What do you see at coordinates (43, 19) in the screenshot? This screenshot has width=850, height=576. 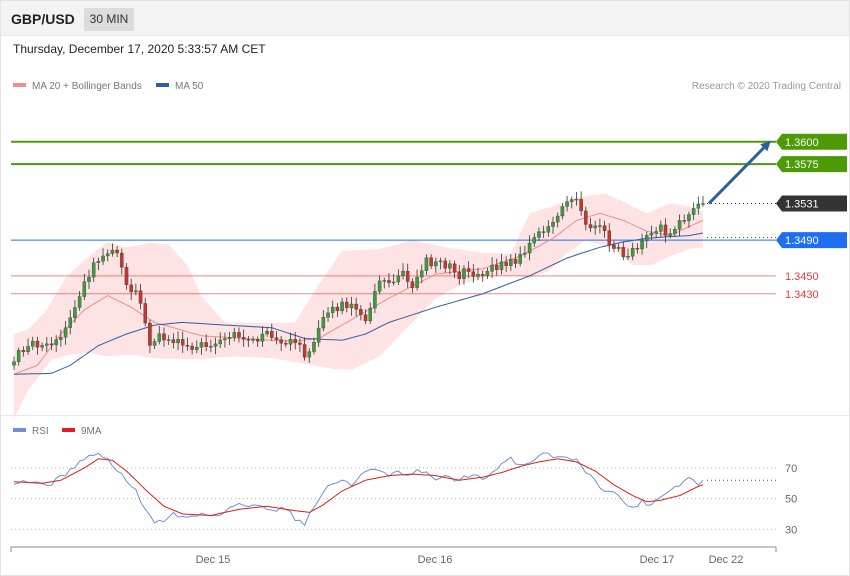 I see `symbol-title: GBP/USD` at bounding box center [43, 19].